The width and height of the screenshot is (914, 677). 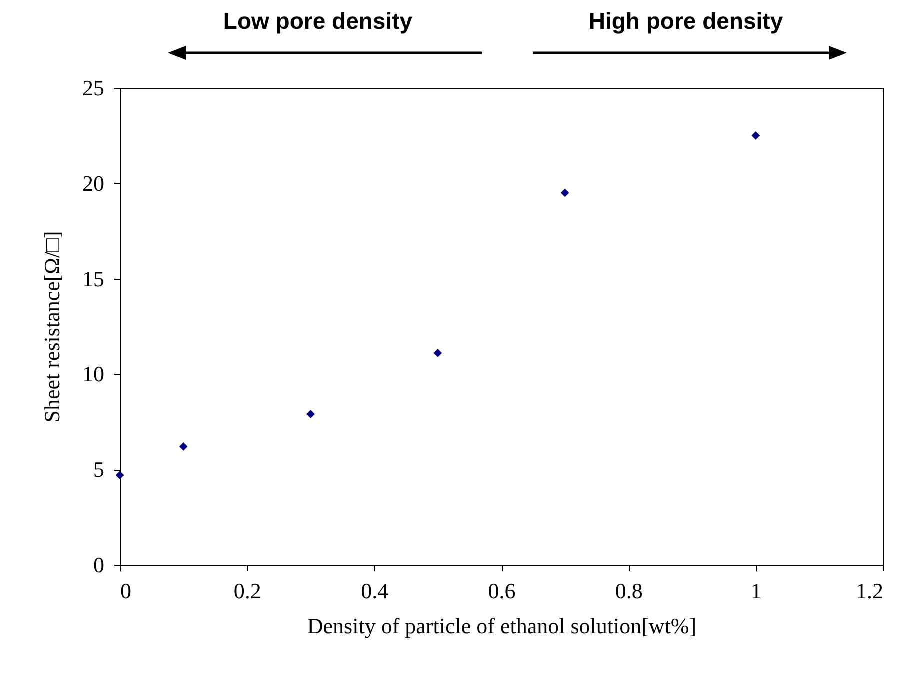 What do you see at coordinates (93, 374) in the screenshot?
I see `y-tick-label: 10` at bounding box center [93, 374].